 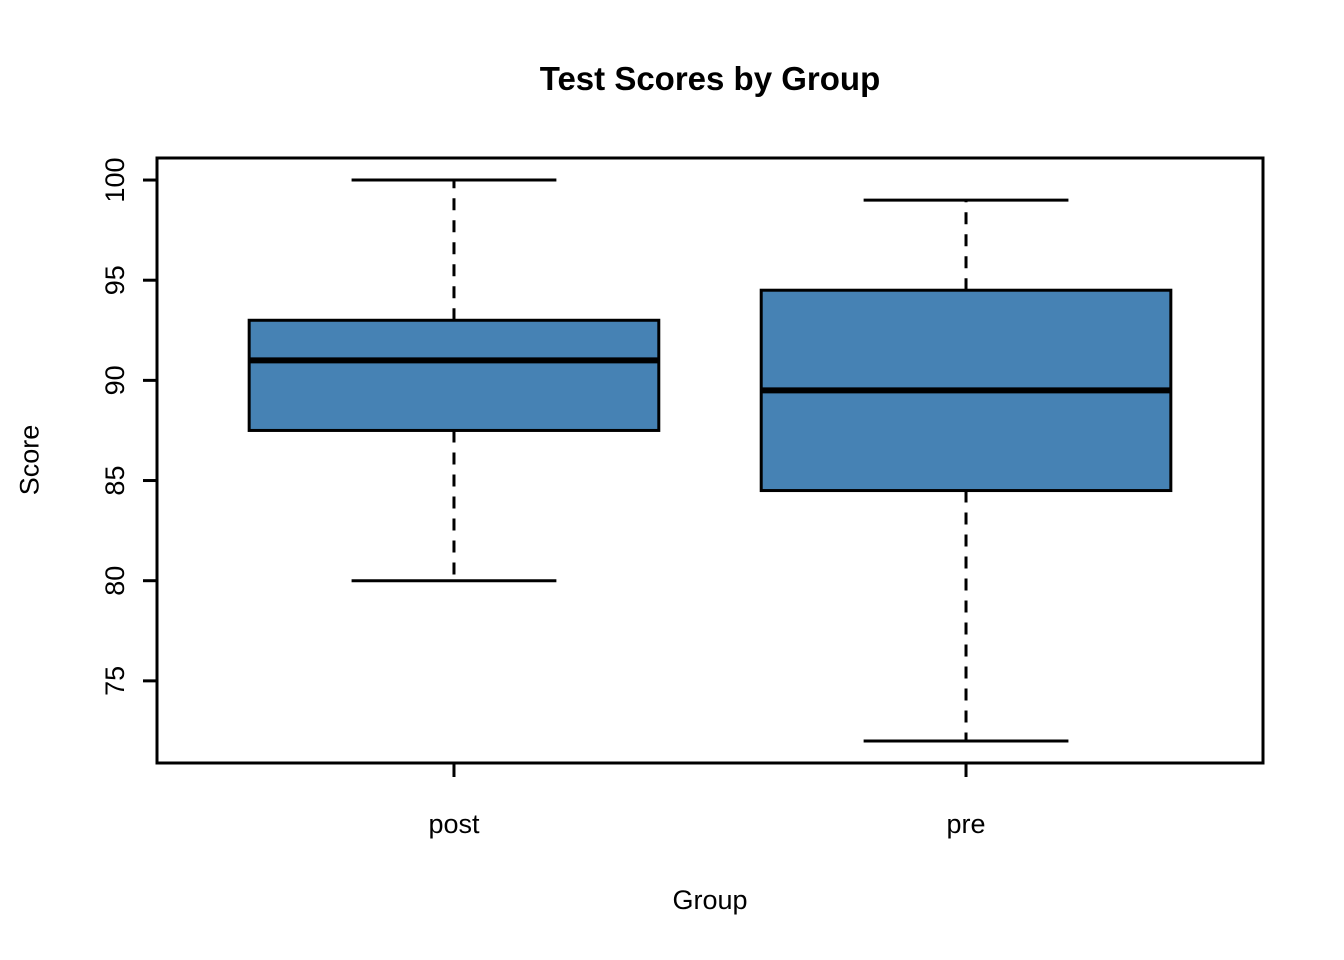 What do you see at coordinates (115, 481) in the screenshot?
I see `y-tick-label-85: 85` at bounding box center [115, 481].